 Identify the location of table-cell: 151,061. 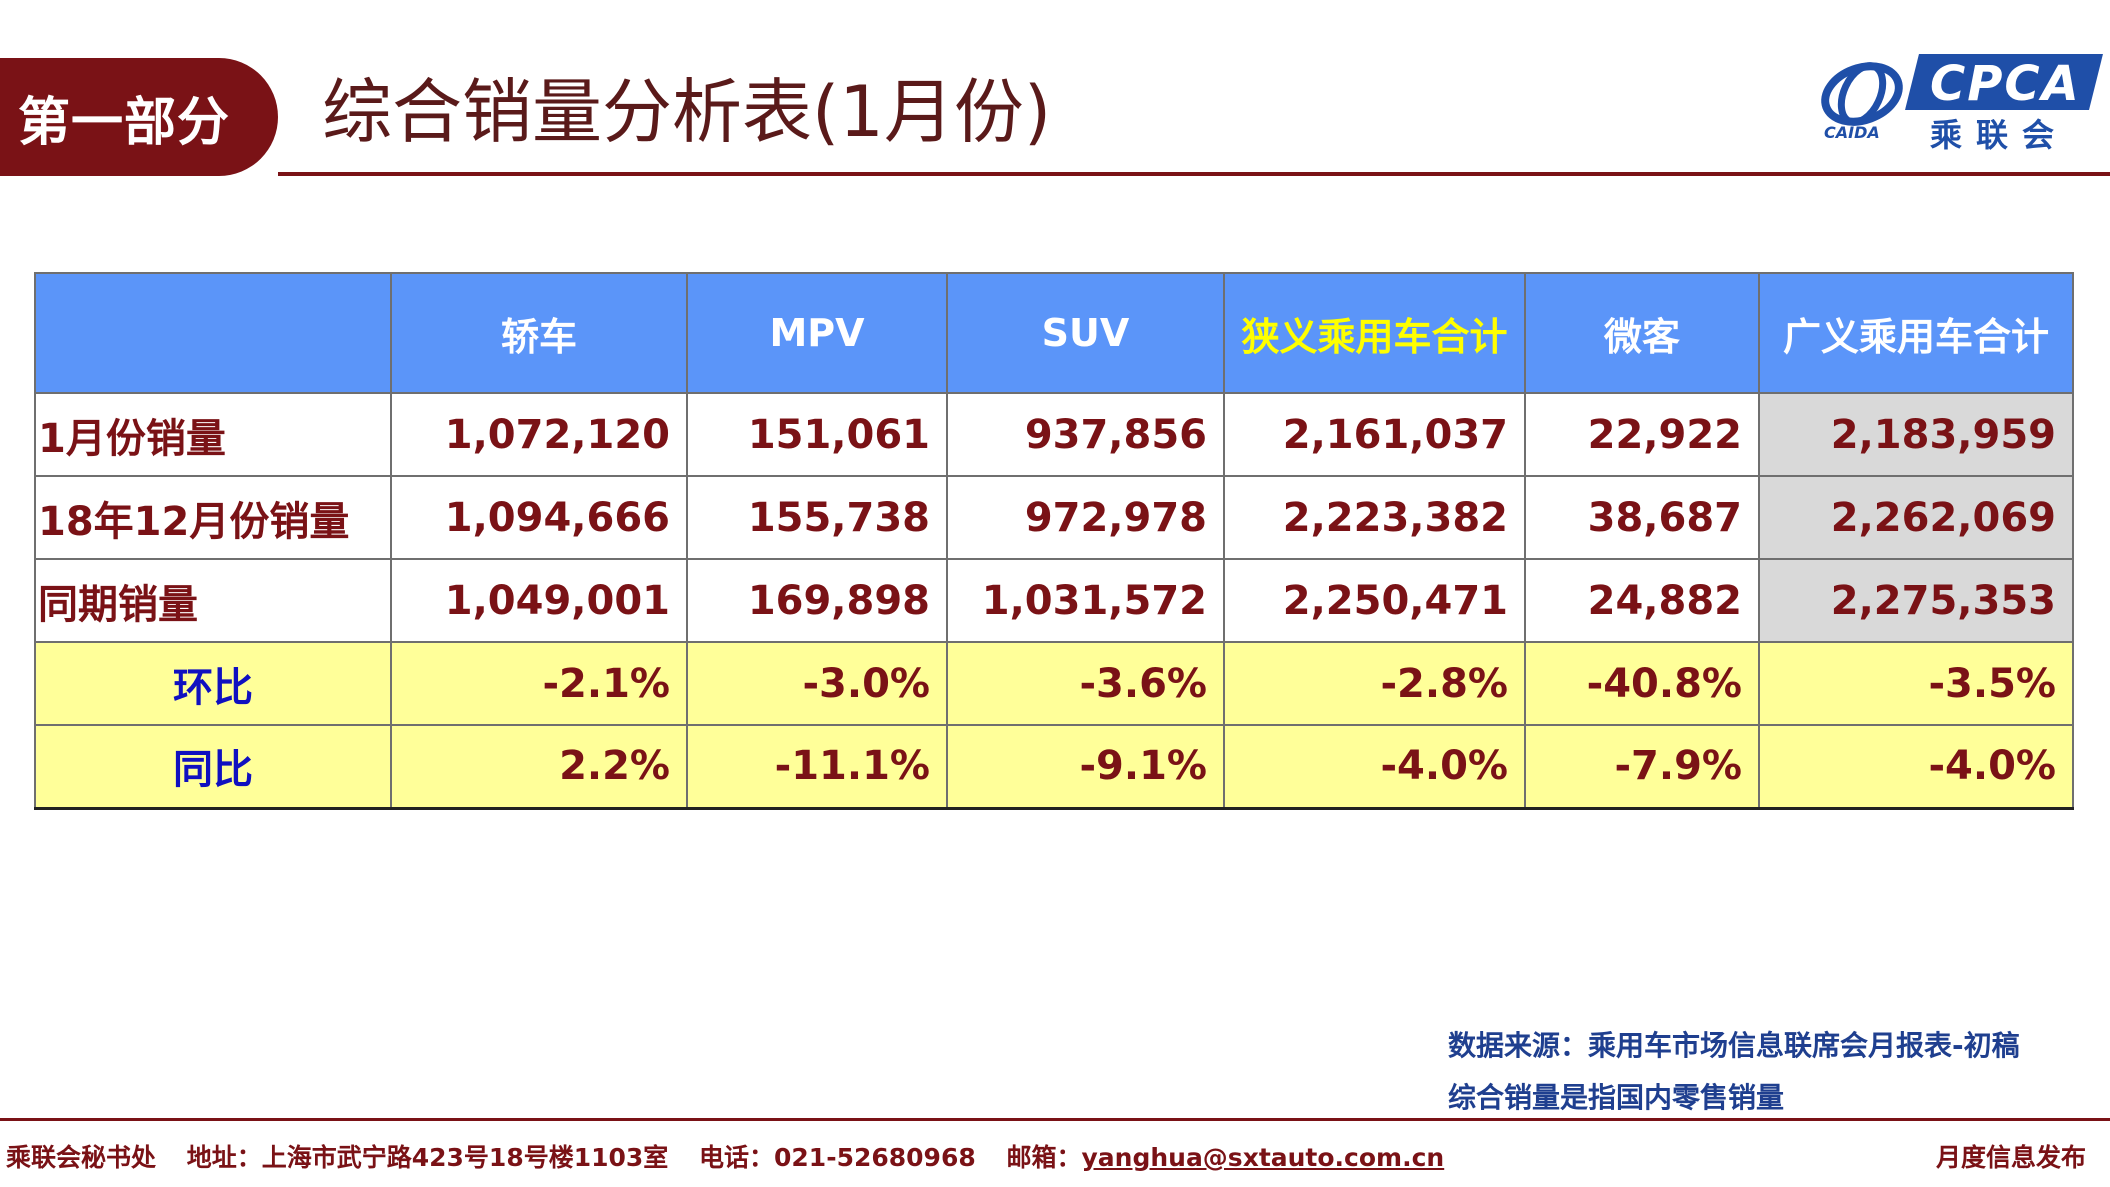
(817, 434).